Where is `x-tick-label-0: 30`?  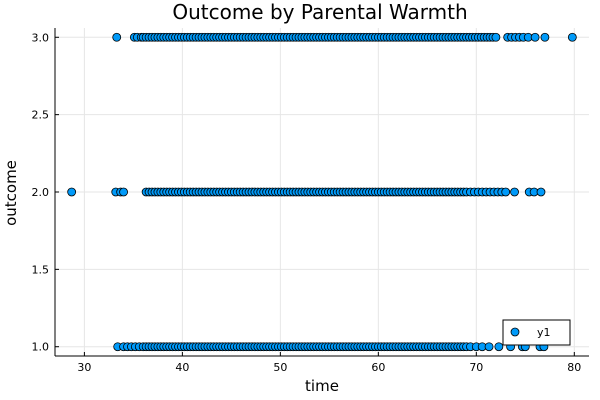 x-tick-label-0: 30 is located at coordinates (84, 367).